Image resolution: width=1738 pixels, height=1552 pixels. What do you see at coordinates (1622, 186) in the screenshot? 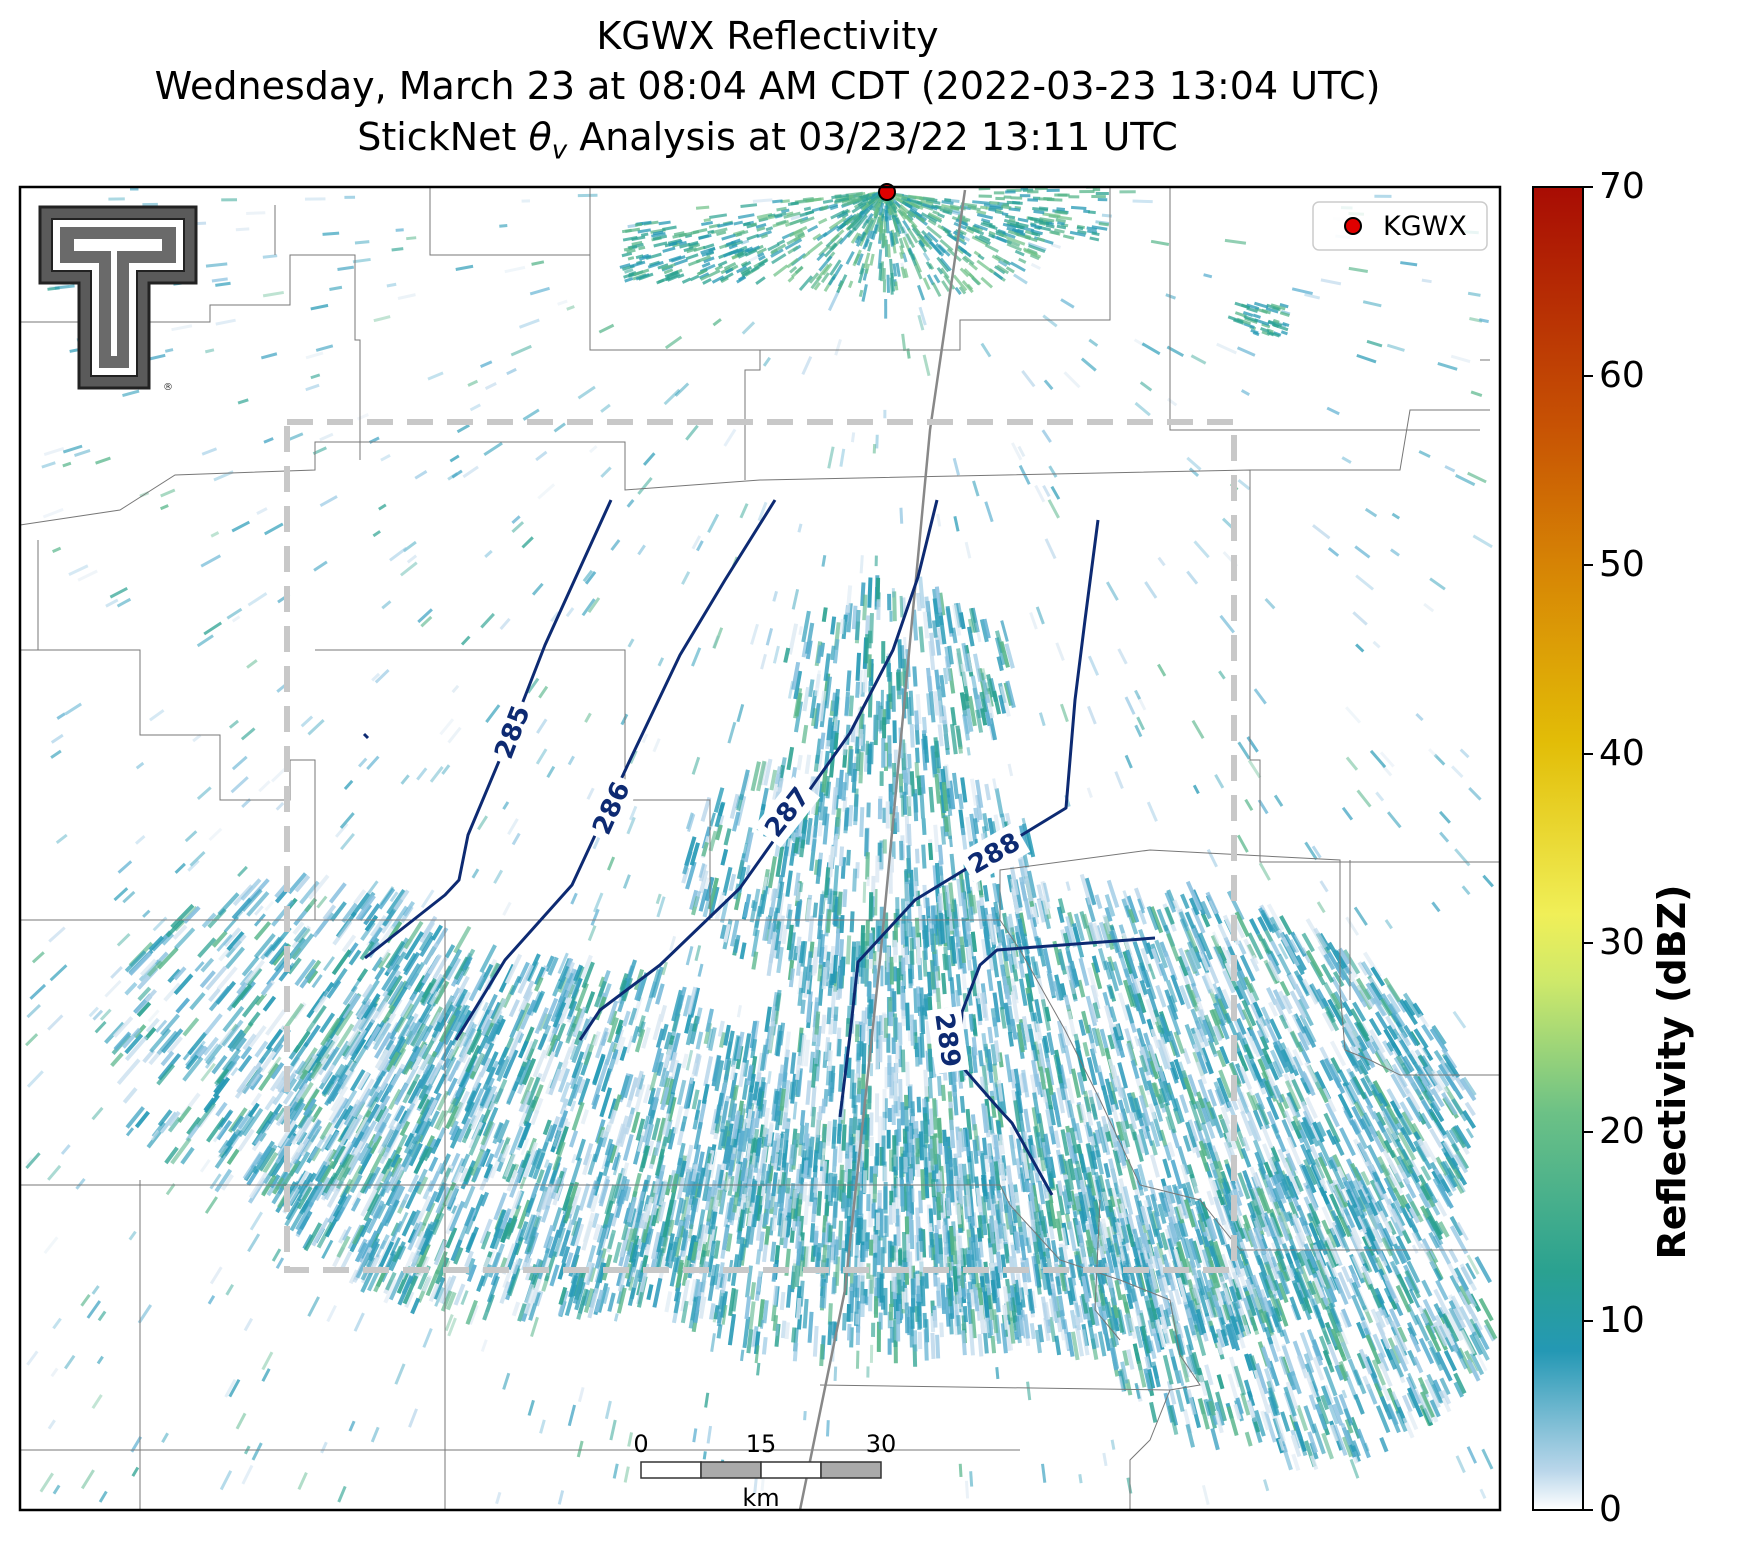
I see `colorbar-tick-label: 70` at bounding box center [1622, 186].